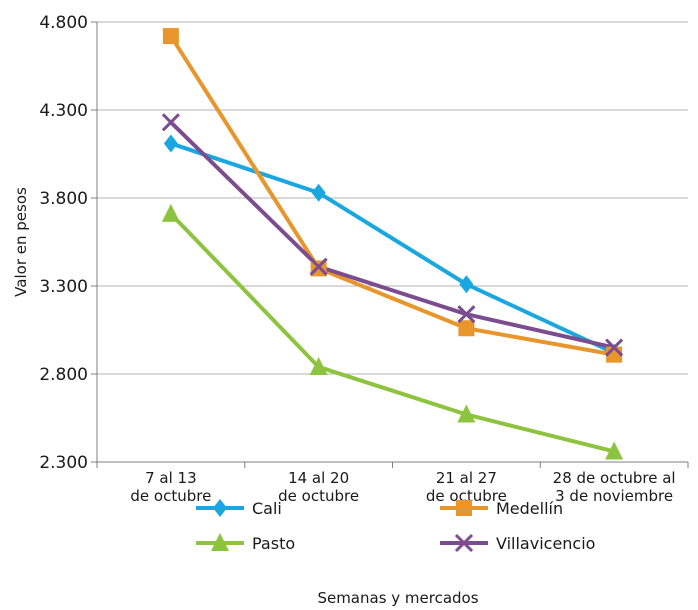 Image resolution: width=698 pixels, height=610 pixels. I want to click on legend: Cali Medellín Pasto Villavicencio, so click(395, 526).